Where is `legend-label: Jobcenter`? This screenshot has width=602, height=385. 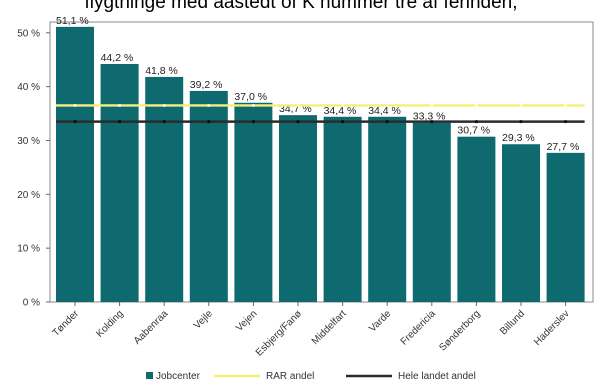
legend-label: Jobcenter is located at coordinates (178, 376).